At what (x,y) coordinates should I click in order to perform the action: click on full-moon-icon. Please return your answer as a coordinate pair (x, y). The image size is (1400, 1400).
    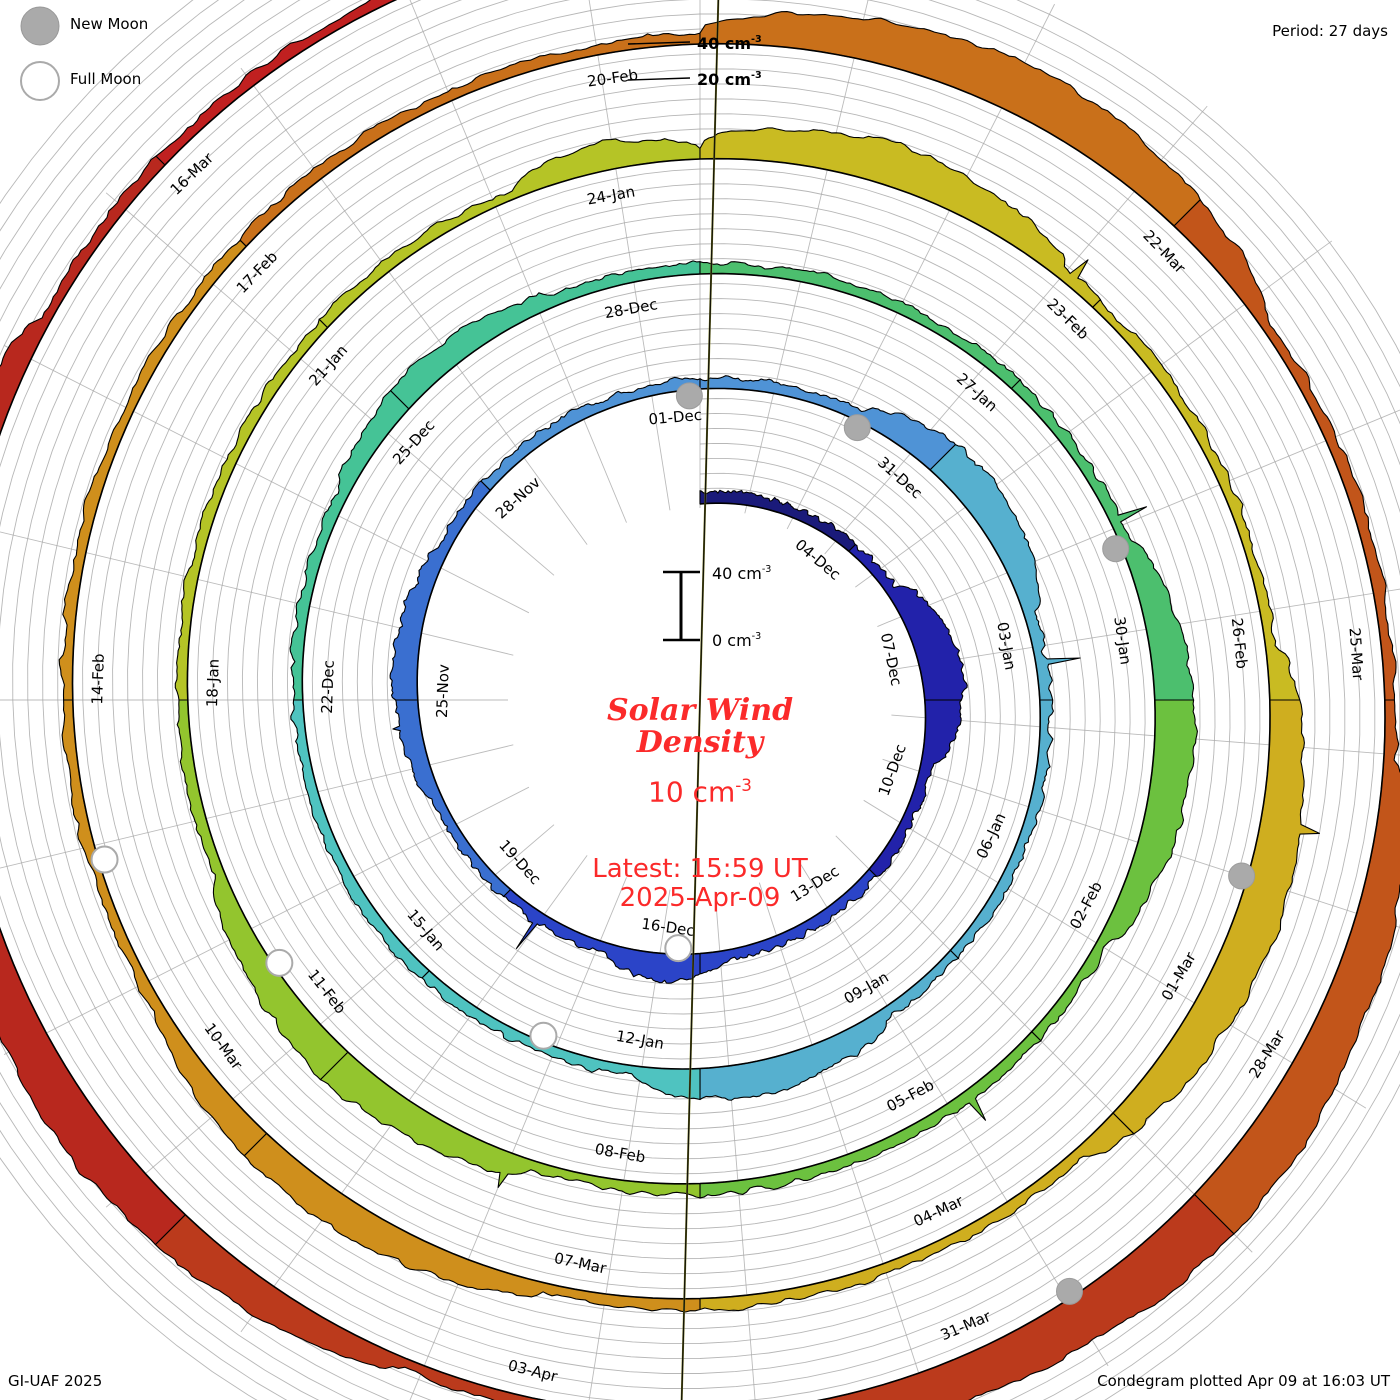
    Looking at the image, I should click on (40, 81).